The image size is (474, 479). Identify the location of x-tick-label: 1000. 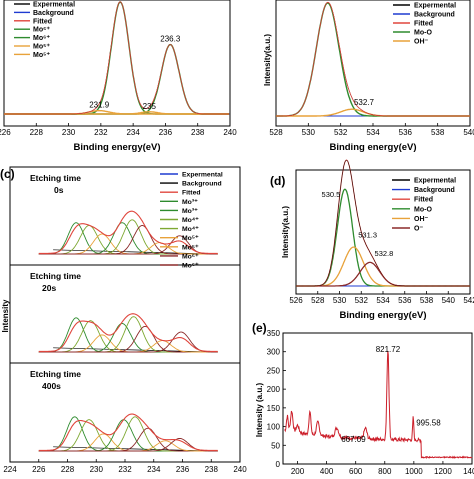
(414, 470).